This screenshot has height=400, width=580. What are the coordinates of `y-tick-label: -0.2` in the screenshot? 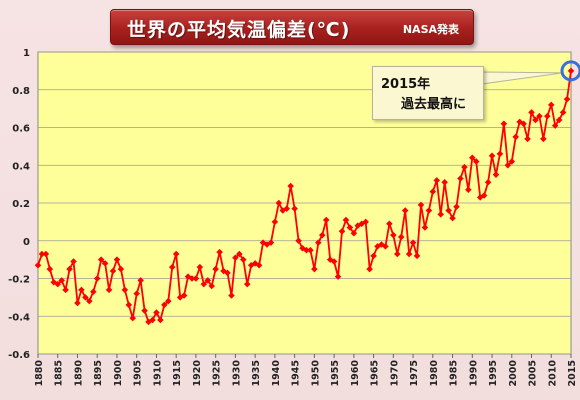 It's located at (19, 280).